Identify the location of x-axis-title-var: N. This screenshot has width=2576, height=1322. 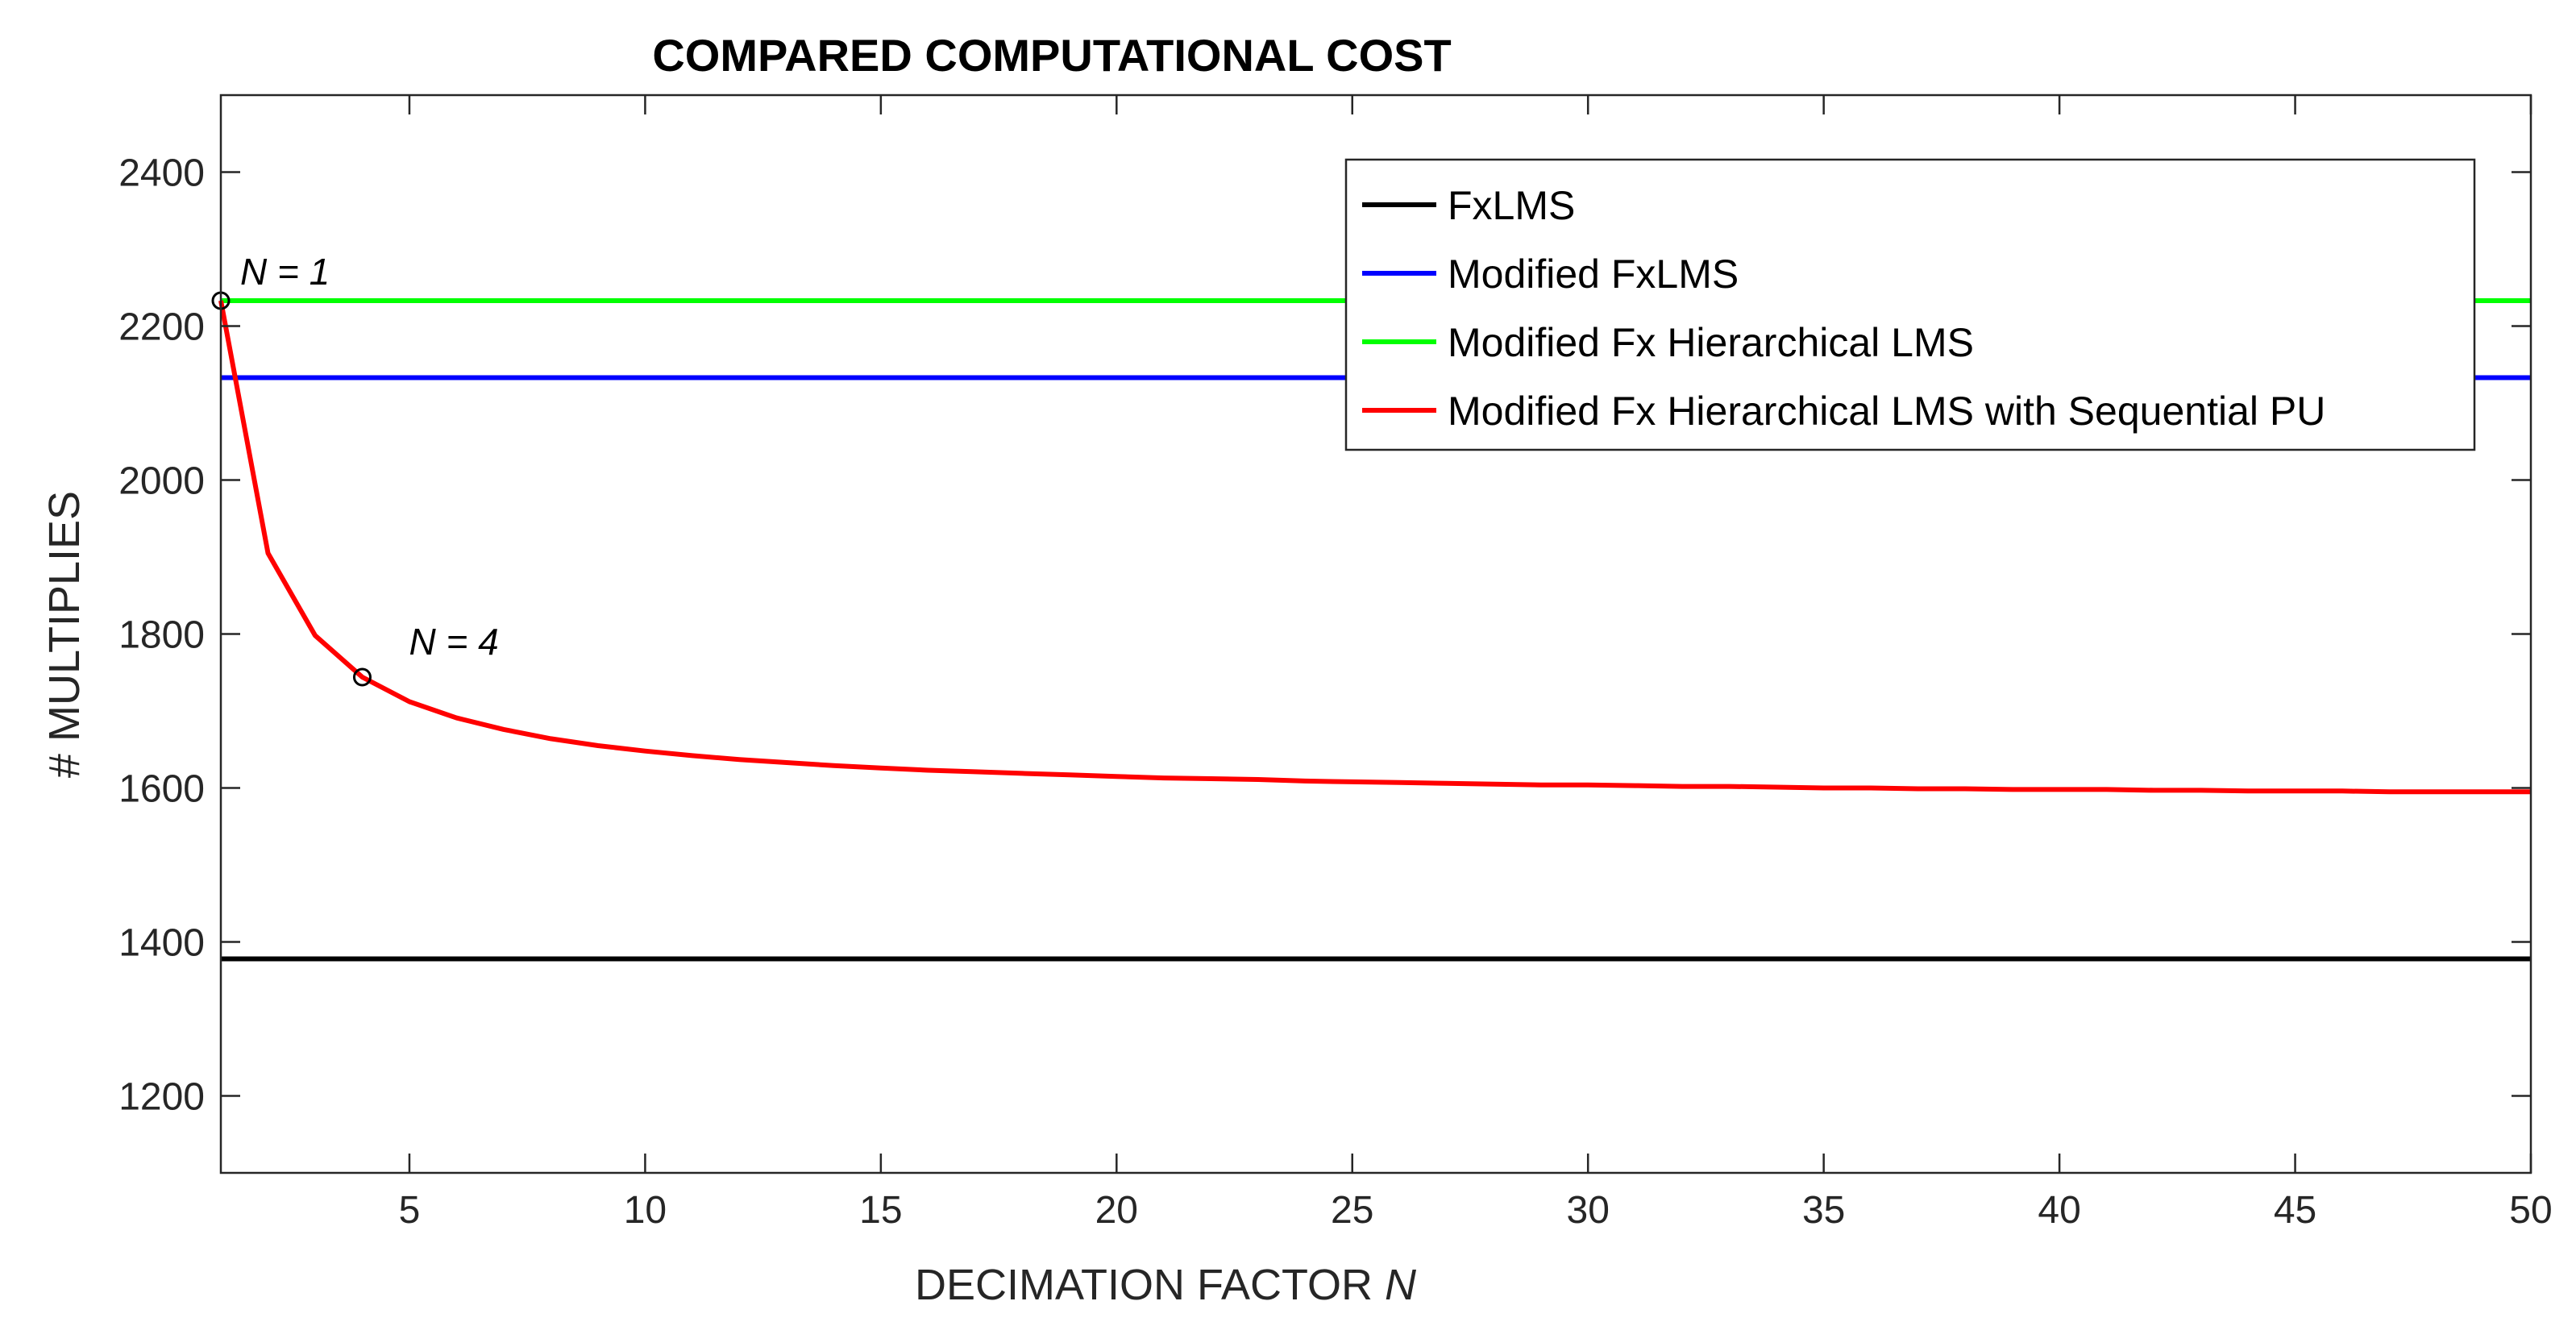
(1401, 1285).